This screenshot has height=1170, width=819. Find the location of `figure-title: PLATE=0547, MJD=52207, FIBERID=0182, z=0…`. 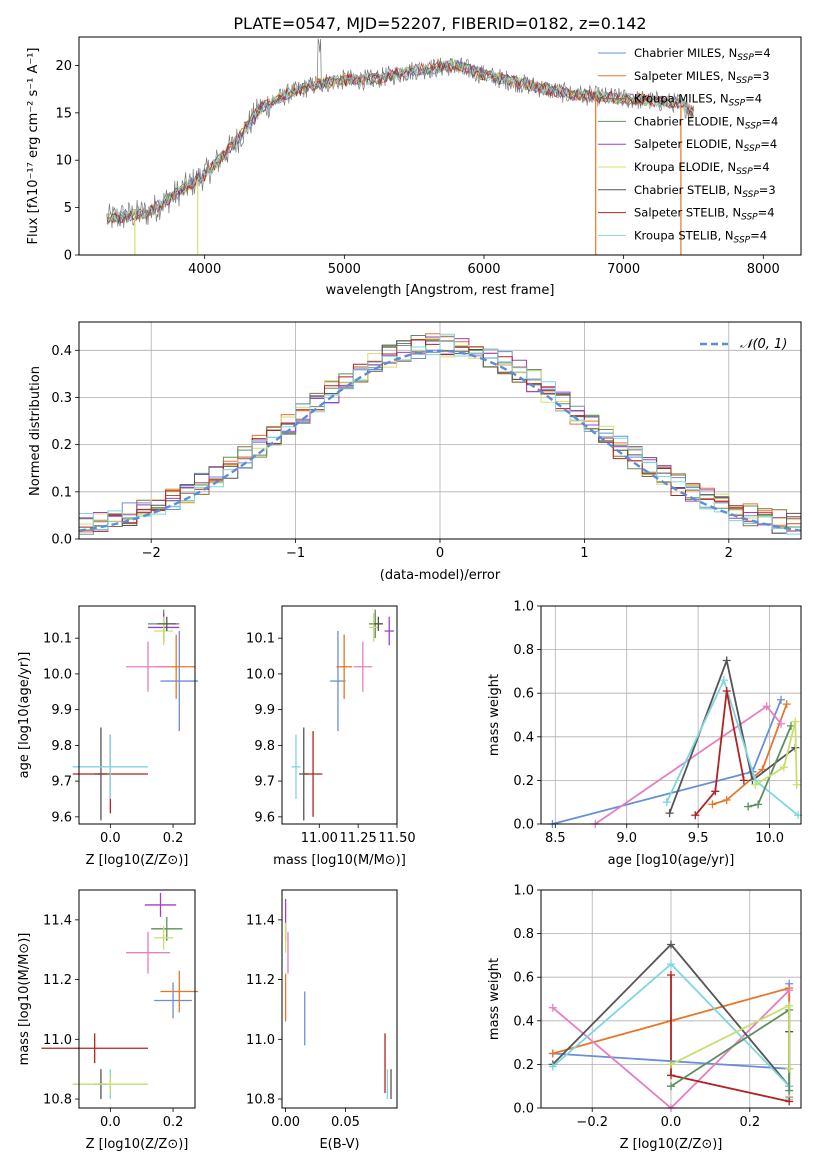

figure-title: PLATE=0547, MJD=52207, FIBERID=0182, z=0… is located at coordinates (439, 23).